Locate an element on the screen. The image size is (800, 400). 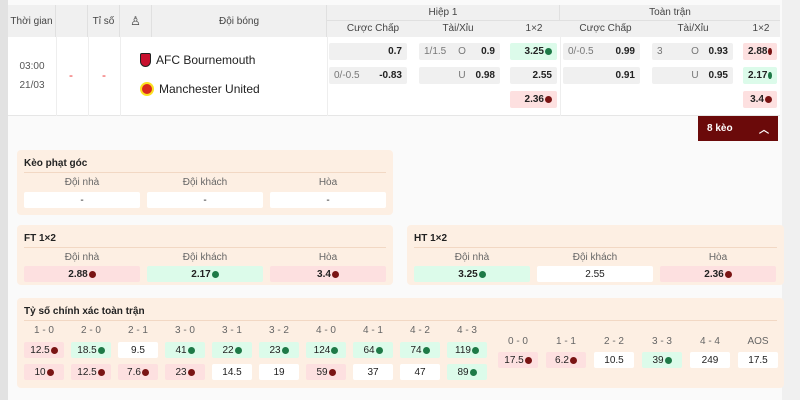
score-odds-cell: 89 is located at coordinates (467, 372).